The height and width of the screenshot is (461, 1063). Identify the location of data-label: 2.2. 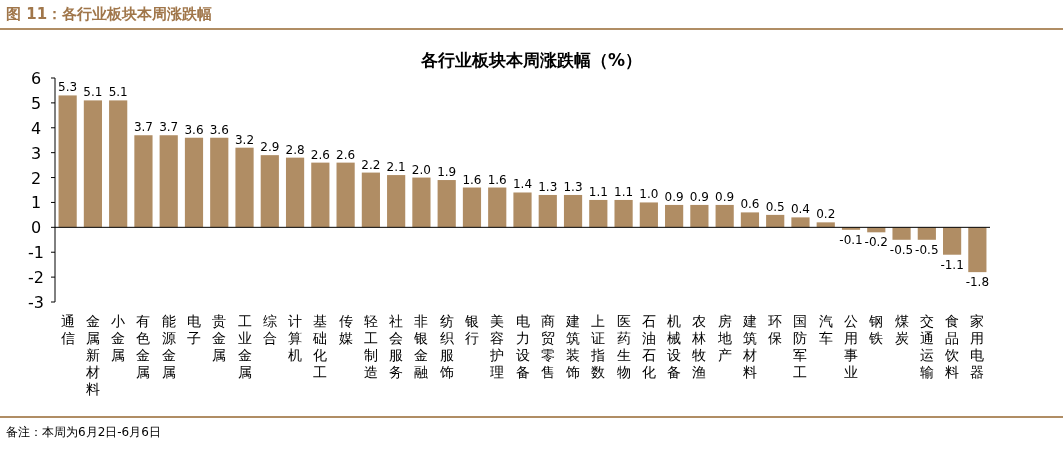
(371, 164).